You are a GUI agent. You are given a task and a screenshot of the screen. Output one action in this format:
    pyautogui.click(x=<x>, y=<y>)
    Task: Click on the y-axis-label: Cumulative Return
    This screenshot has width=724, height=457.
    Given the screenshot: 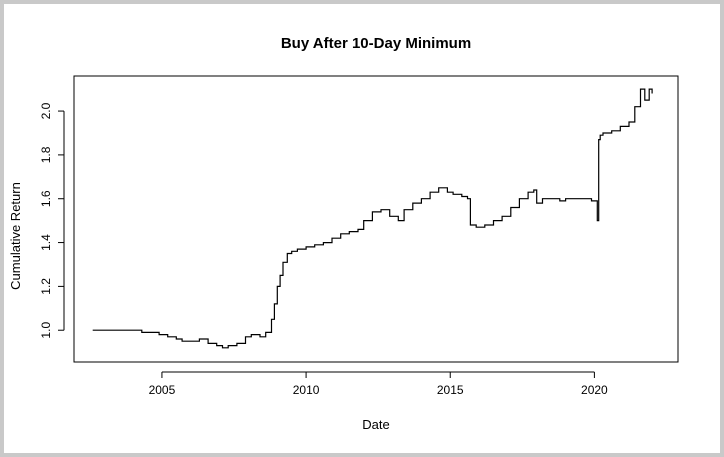 What is the action you would take?
    pyautogui.click(x=15, y=236)
    